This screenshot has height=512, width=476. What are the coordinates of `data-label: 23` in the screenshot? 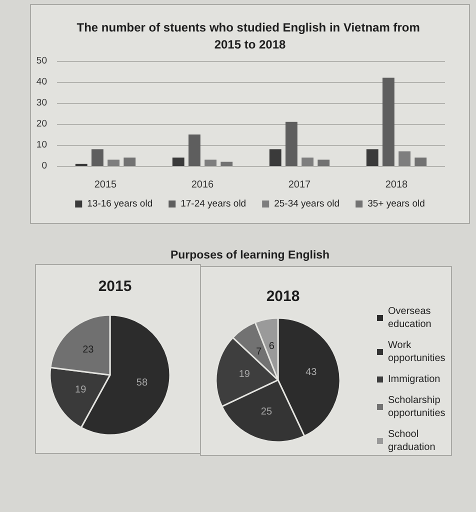 It's located at (88, 350).